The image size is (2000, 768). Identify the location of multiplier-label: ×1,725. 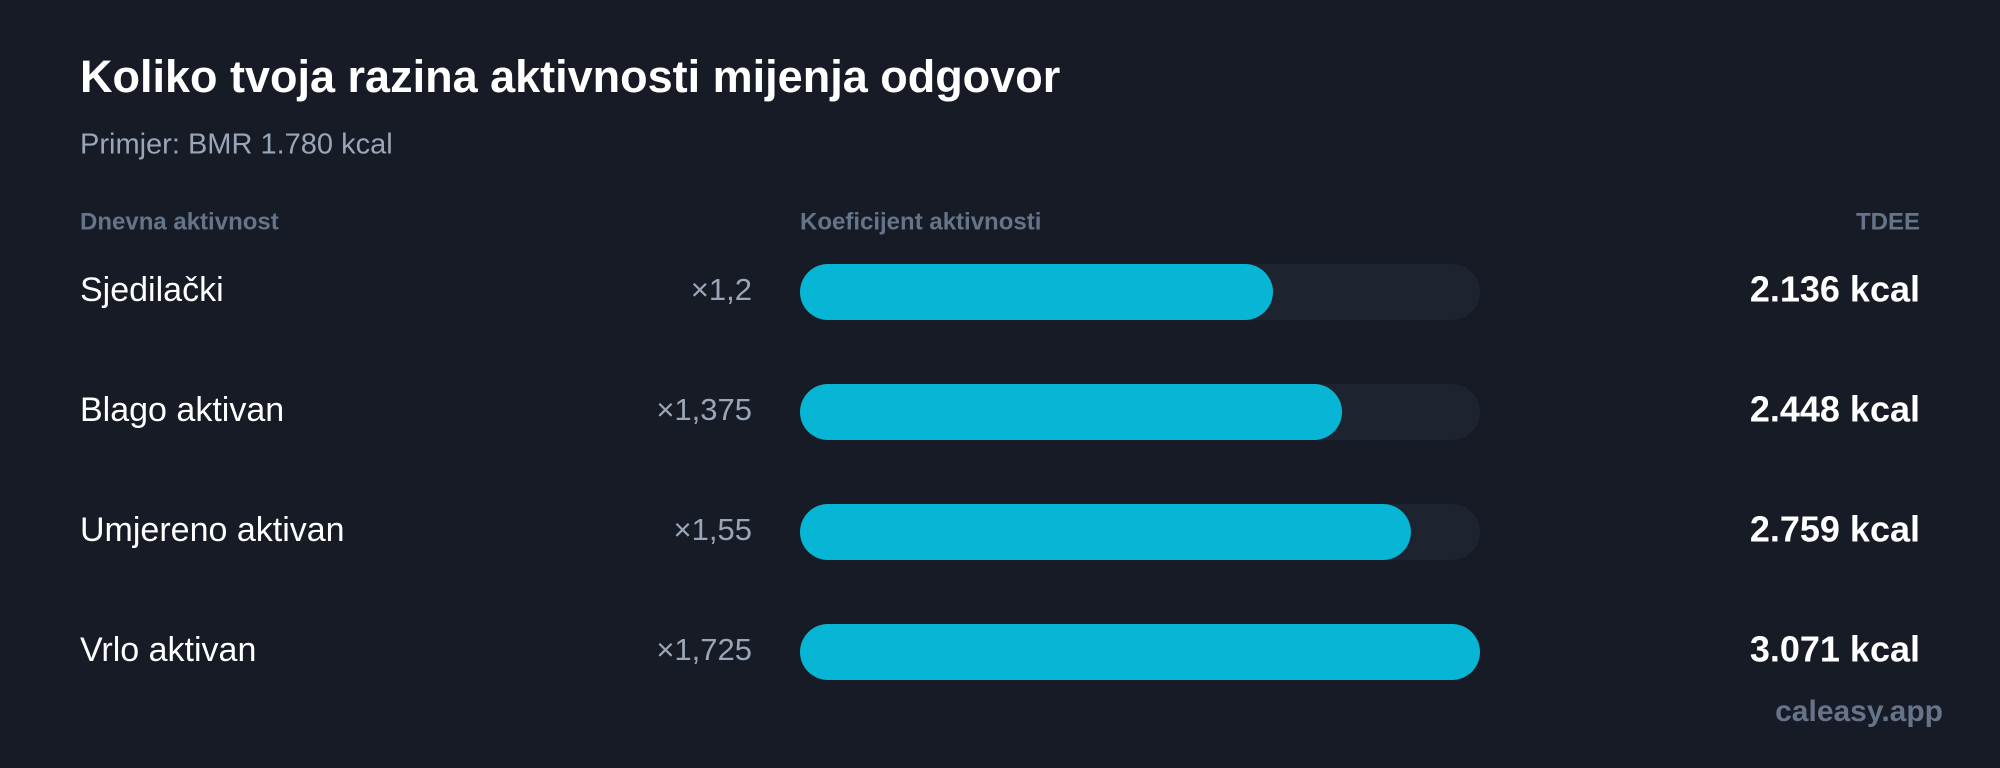
(704, 649).